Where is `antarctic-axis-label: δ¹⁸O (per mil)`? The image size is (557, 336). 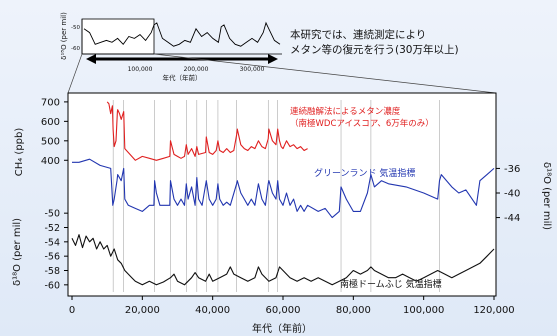 antarctic-axis-label: δ¹⁸O (per mil) is located at coordinates (17, 252).